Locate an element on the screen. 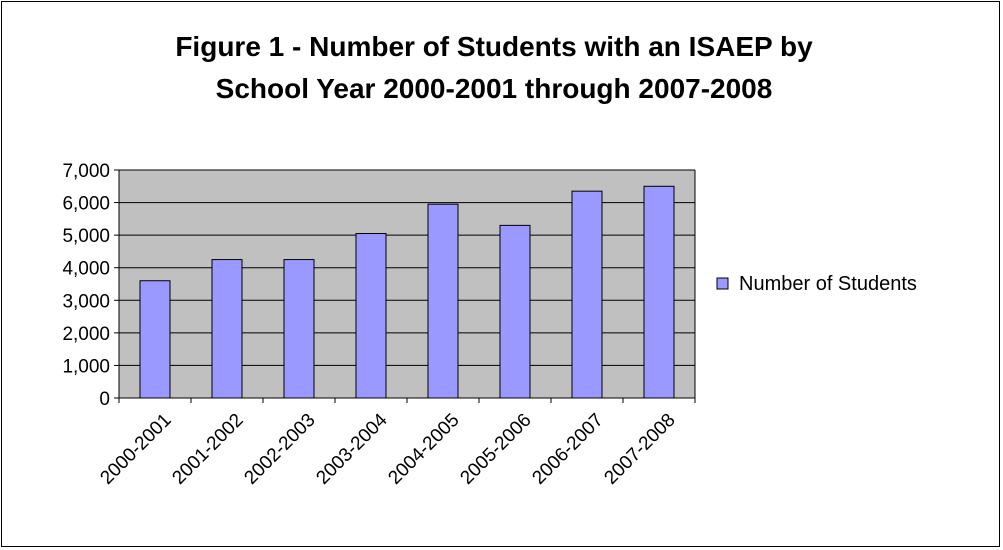  legend-swatch is located at coordinates (722, 283).